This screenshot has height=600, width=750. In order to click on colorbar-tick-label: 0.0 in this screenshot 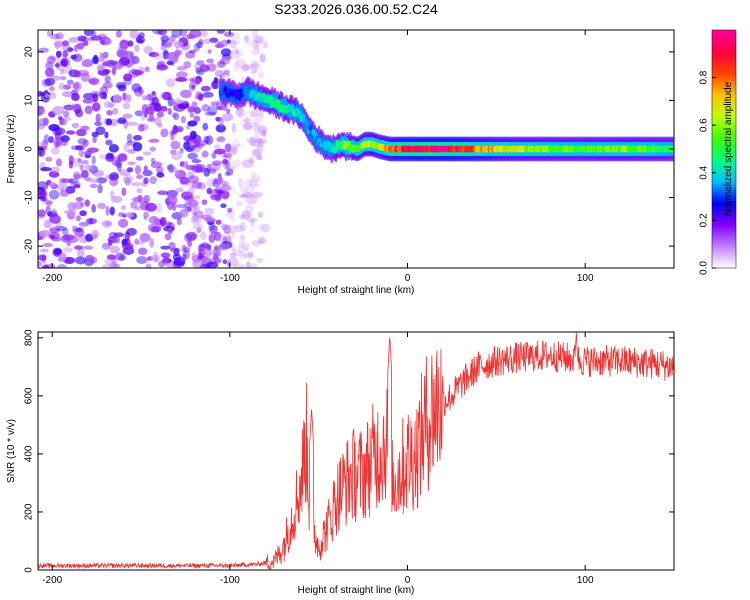, I will do `click(704, 268)`.